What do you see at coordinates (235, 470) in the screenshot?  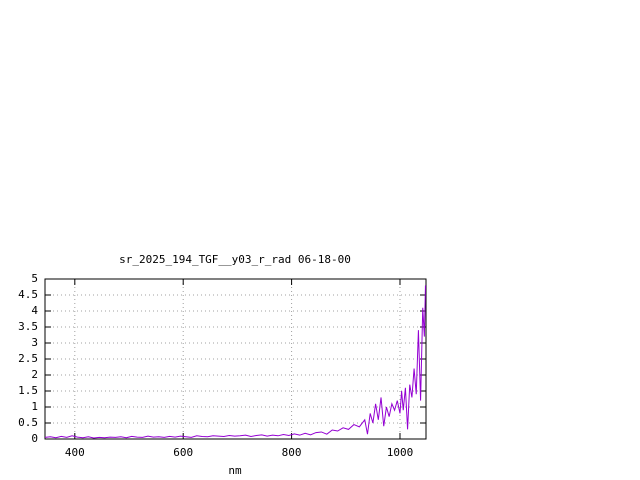 I see `x-axis-label: nm` at bounding box center [235, 470].